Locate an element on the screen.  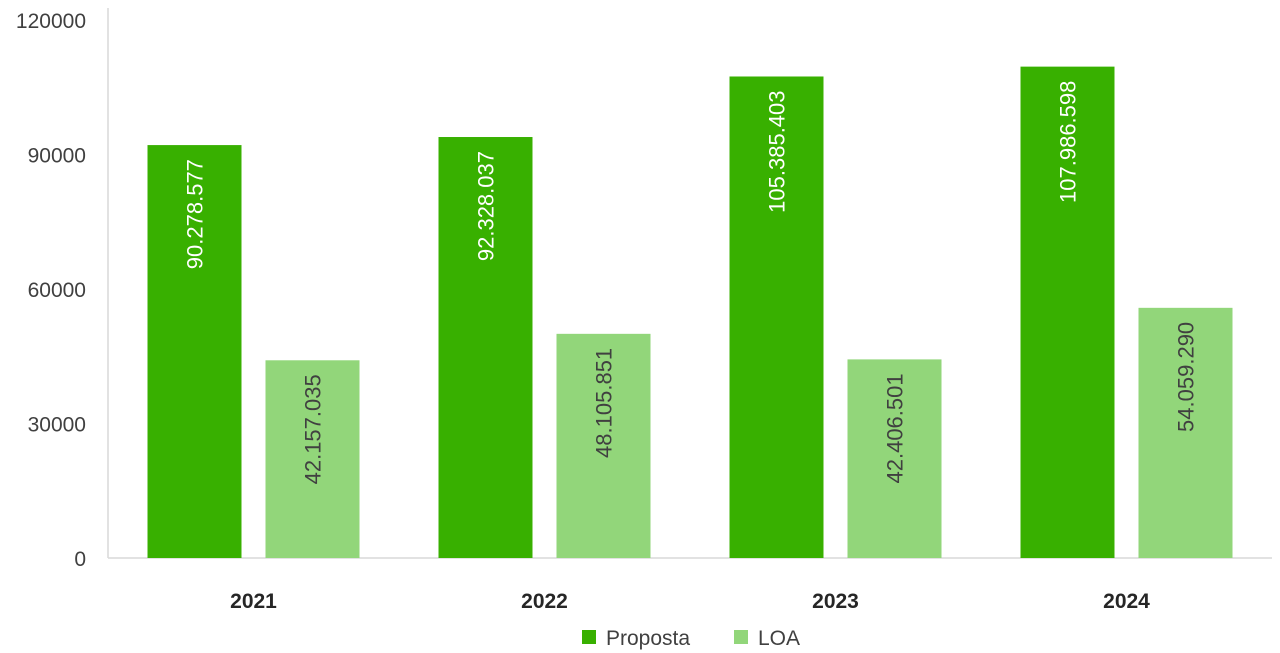
data-label-proposta-2024: 107.986.598 is located at coordinates (1068, 142).